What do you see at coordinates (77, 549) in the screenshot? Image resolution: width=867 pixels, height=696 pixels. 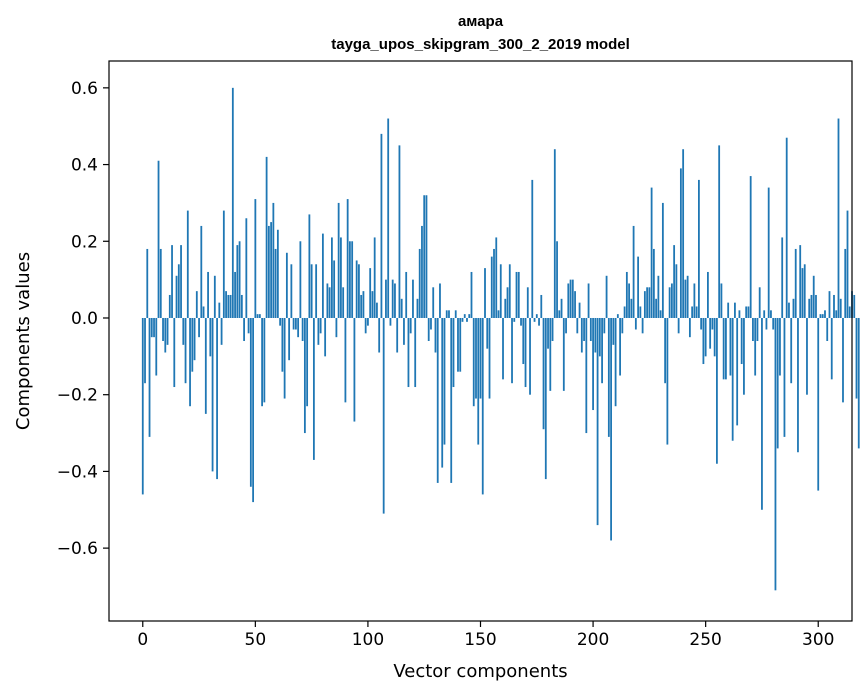 I see `y-tick-label: −0.6` at bounding box center [77, 549].